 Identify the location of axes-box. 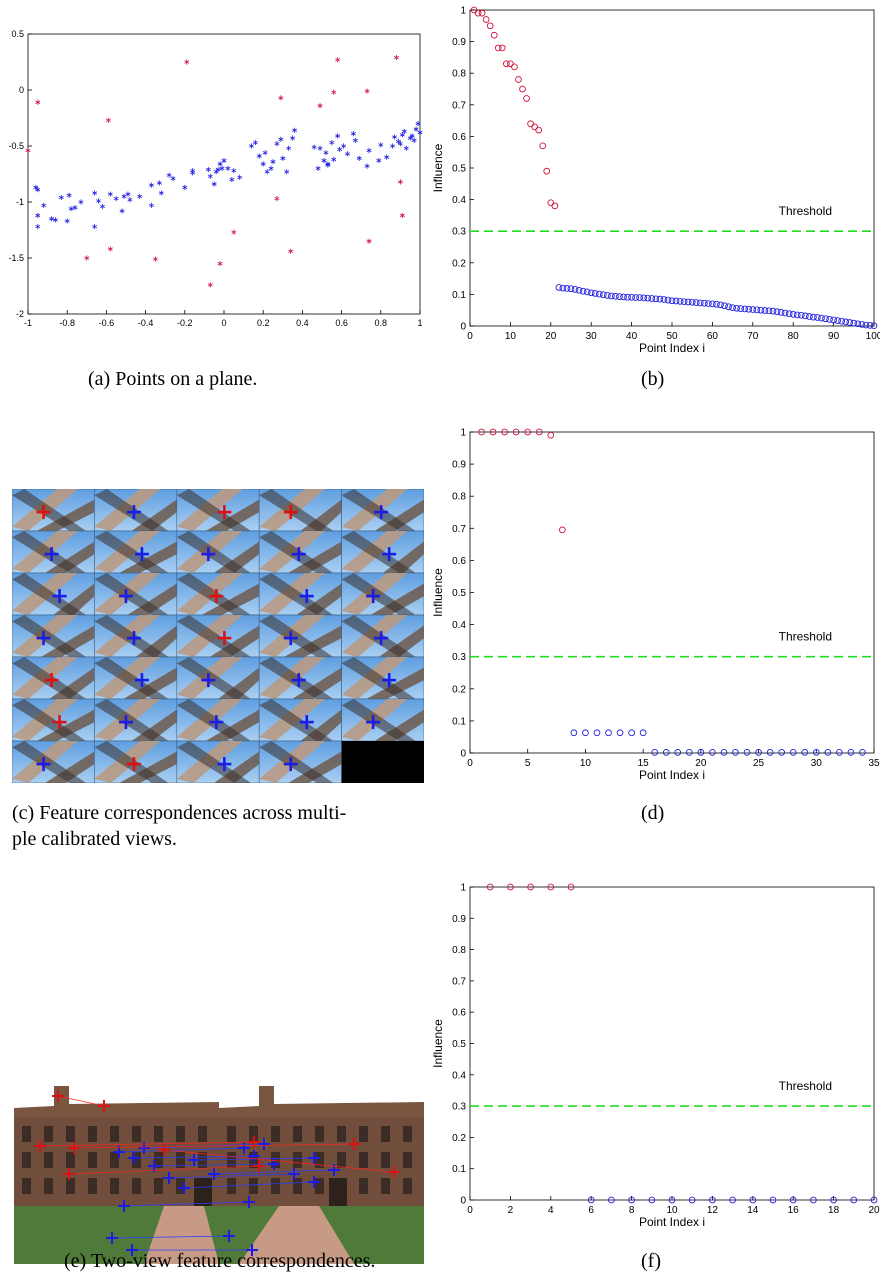
(672, 1043).